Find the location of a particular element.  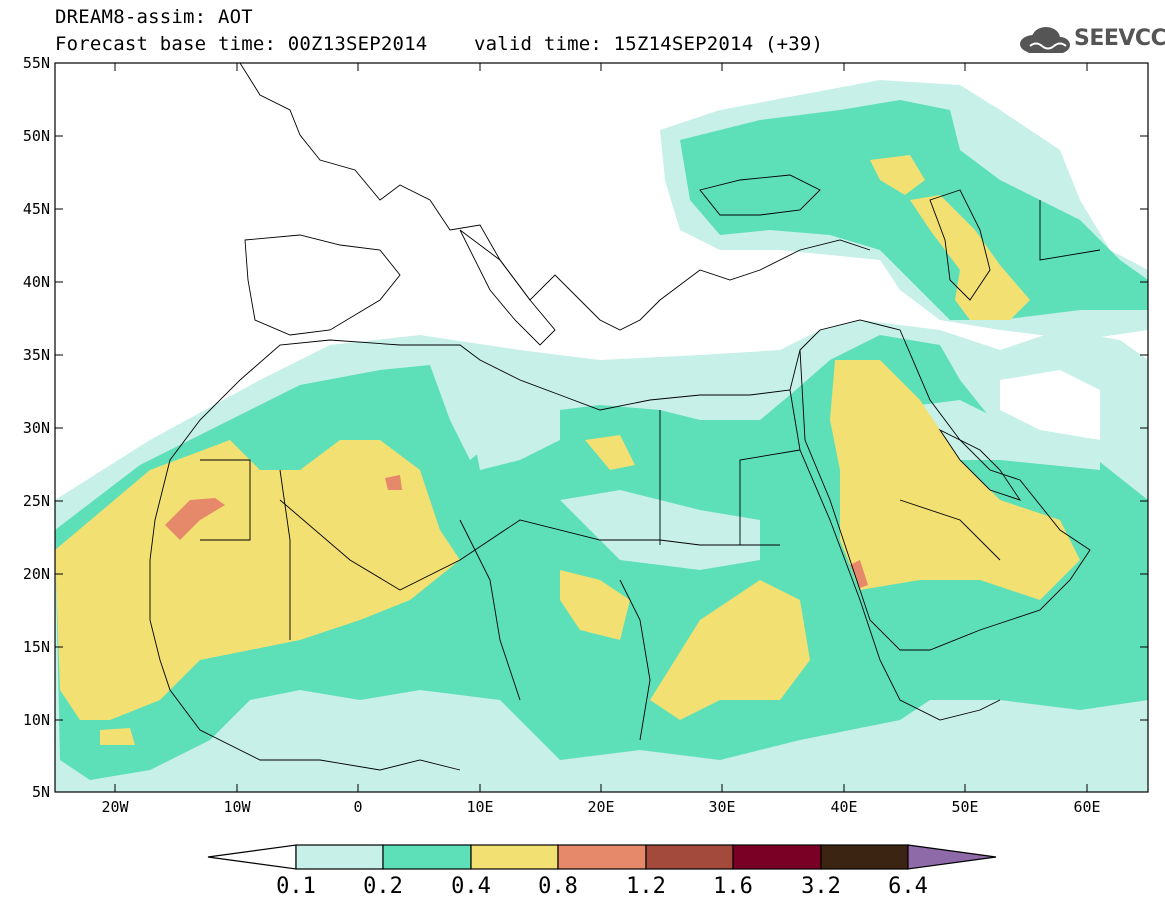

lon-label: 20E is located at coordinates (600, 807).